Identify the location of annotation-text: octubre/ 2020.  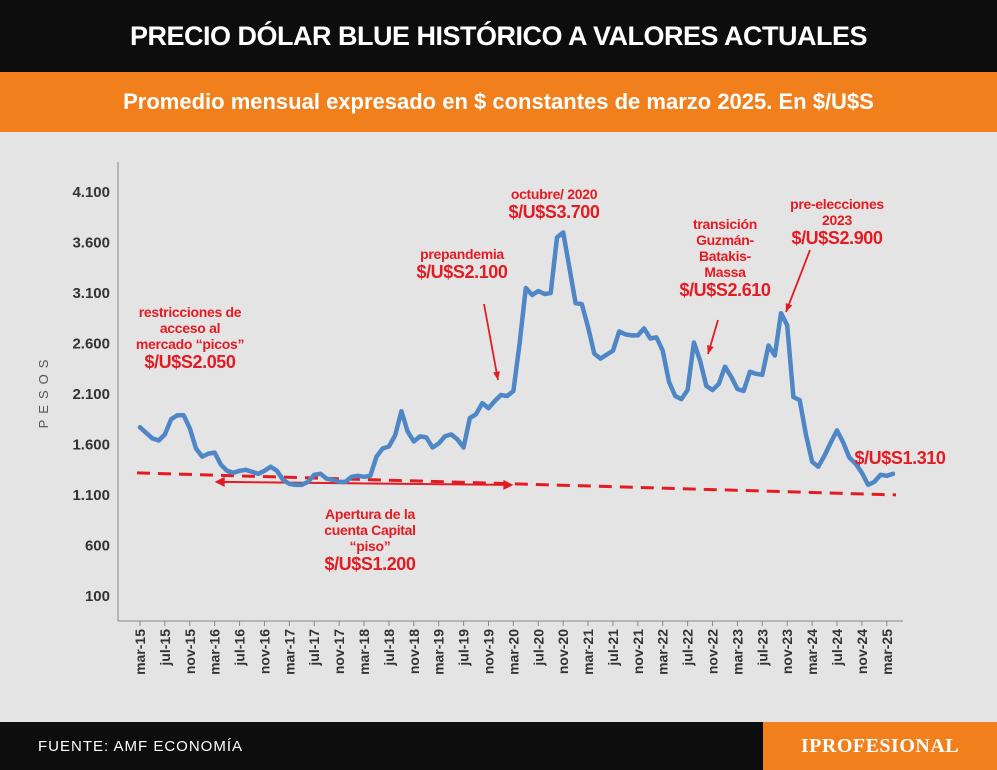
(554, 194).